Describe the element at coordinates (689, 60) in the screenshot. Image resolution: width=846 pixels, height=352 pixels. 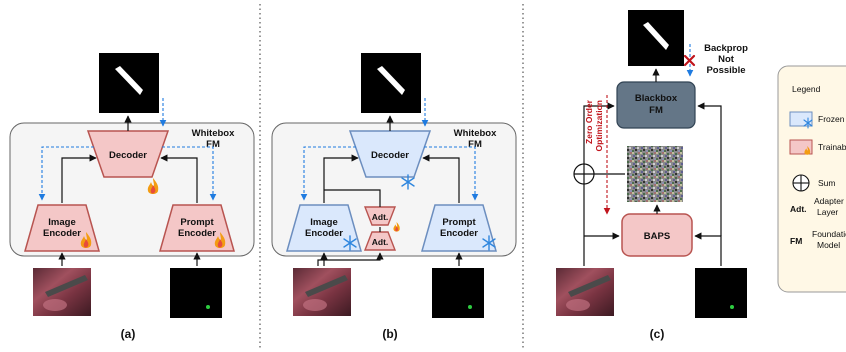
I see `cross-icon` at that location.